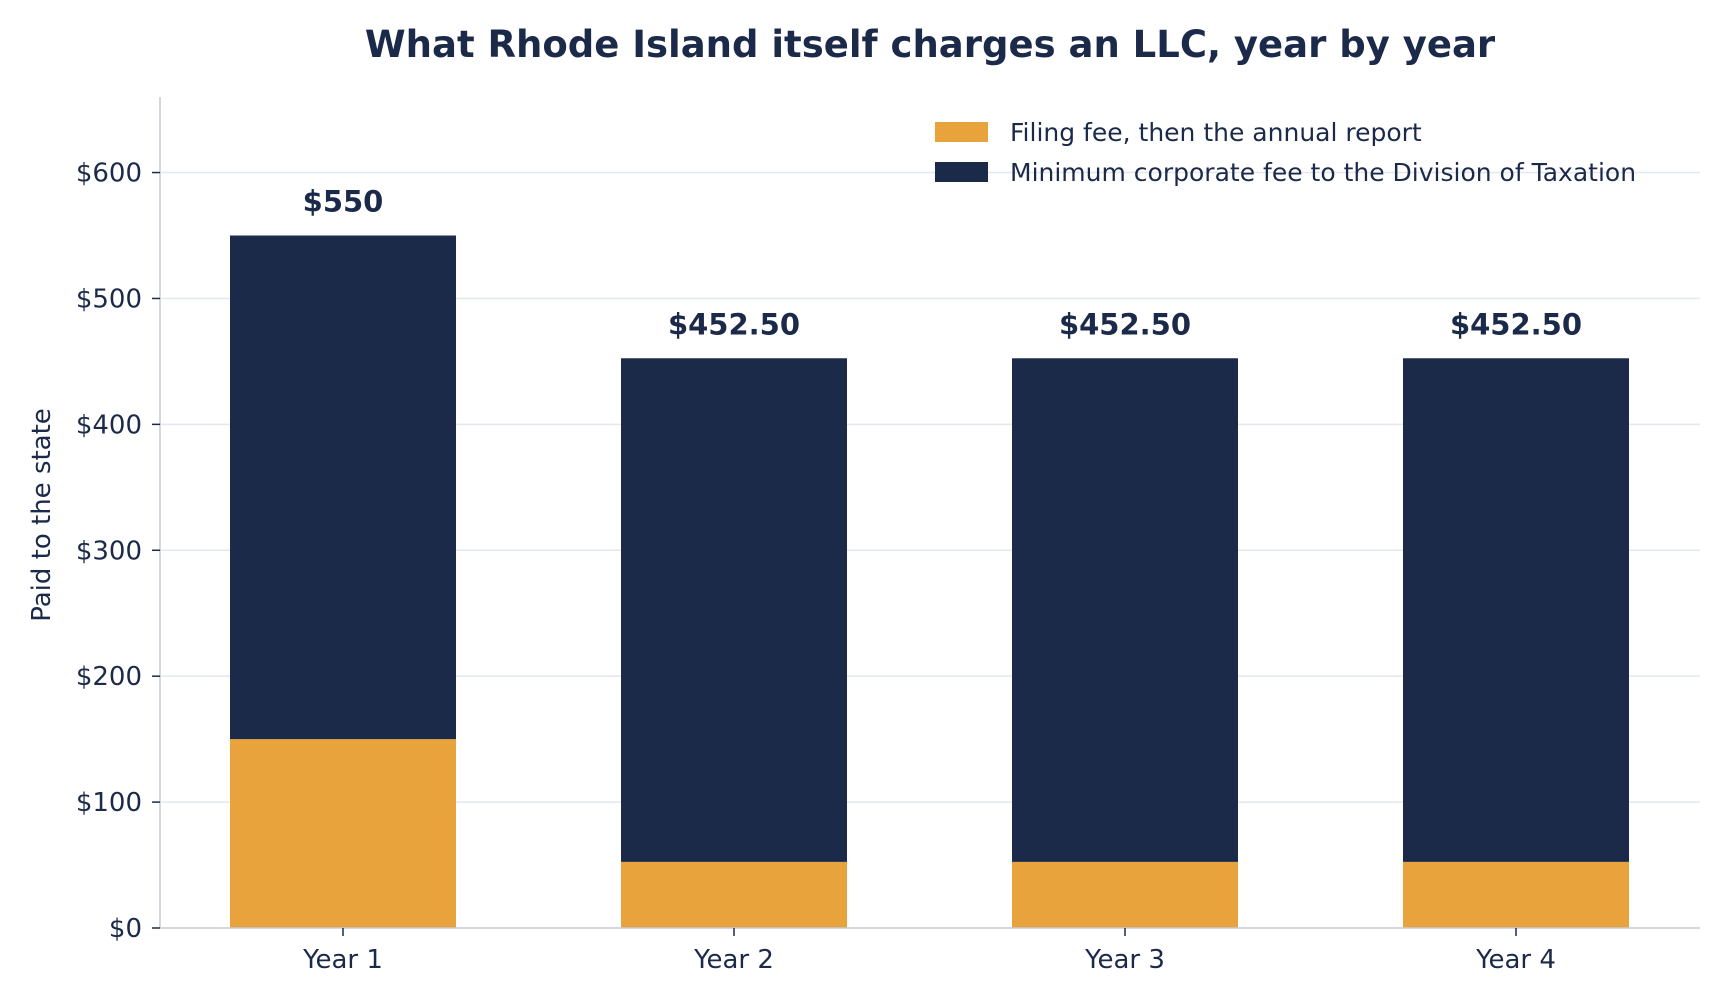  Describe the element at coordinates (929, 951) in the screenshot. I see `x-ticks: Year 1 Year 2 Year 3 Year 4` at that location.